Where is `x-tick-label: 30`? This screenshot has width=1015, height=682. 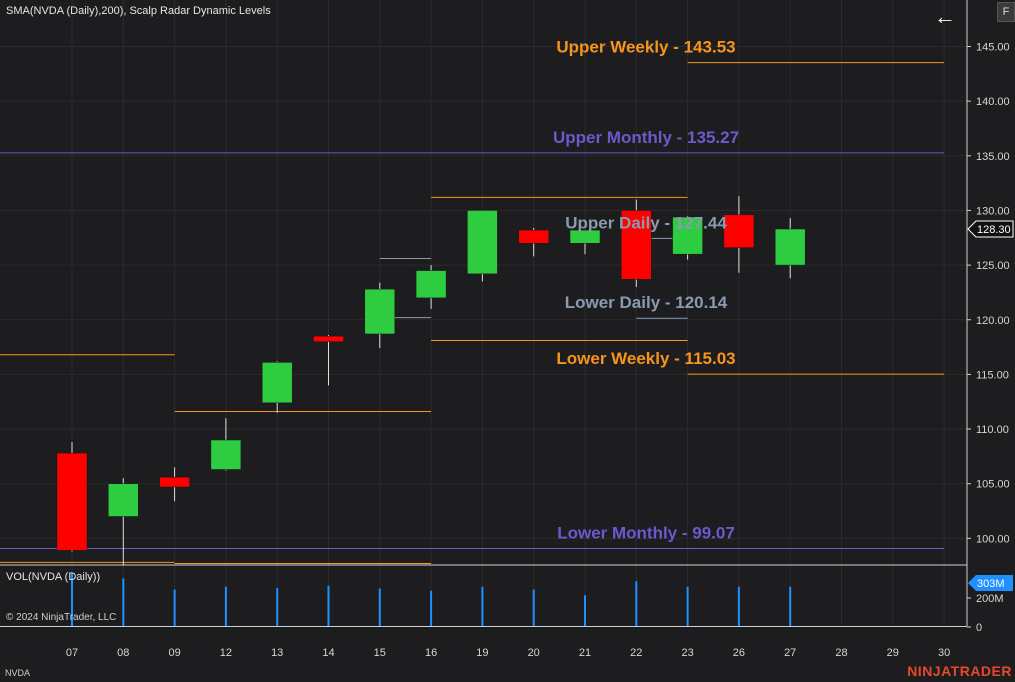
x-tick-label: 30 is located at coordinates (944, 653).